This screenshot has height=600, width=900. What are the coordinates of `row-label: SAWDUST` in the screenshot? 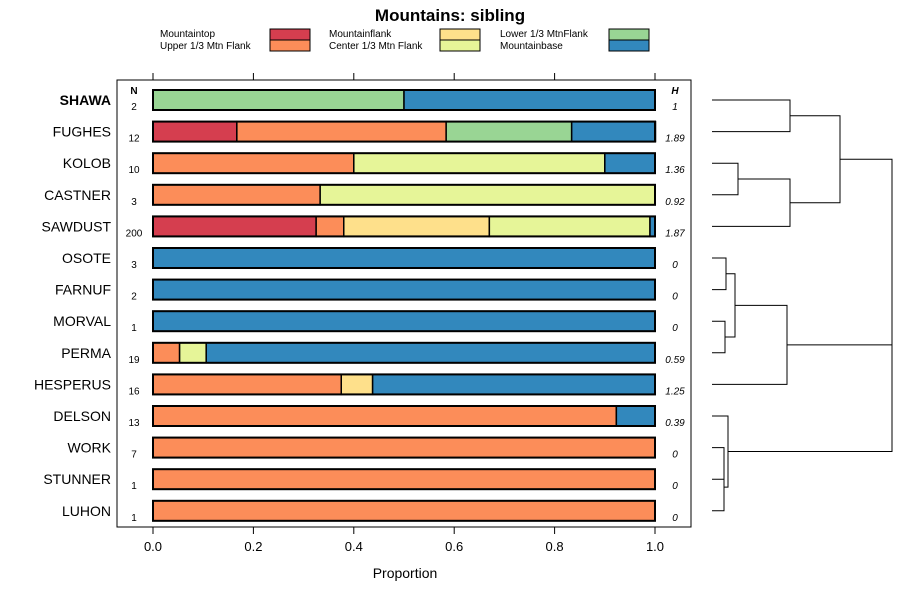 It's located at (77, 226).